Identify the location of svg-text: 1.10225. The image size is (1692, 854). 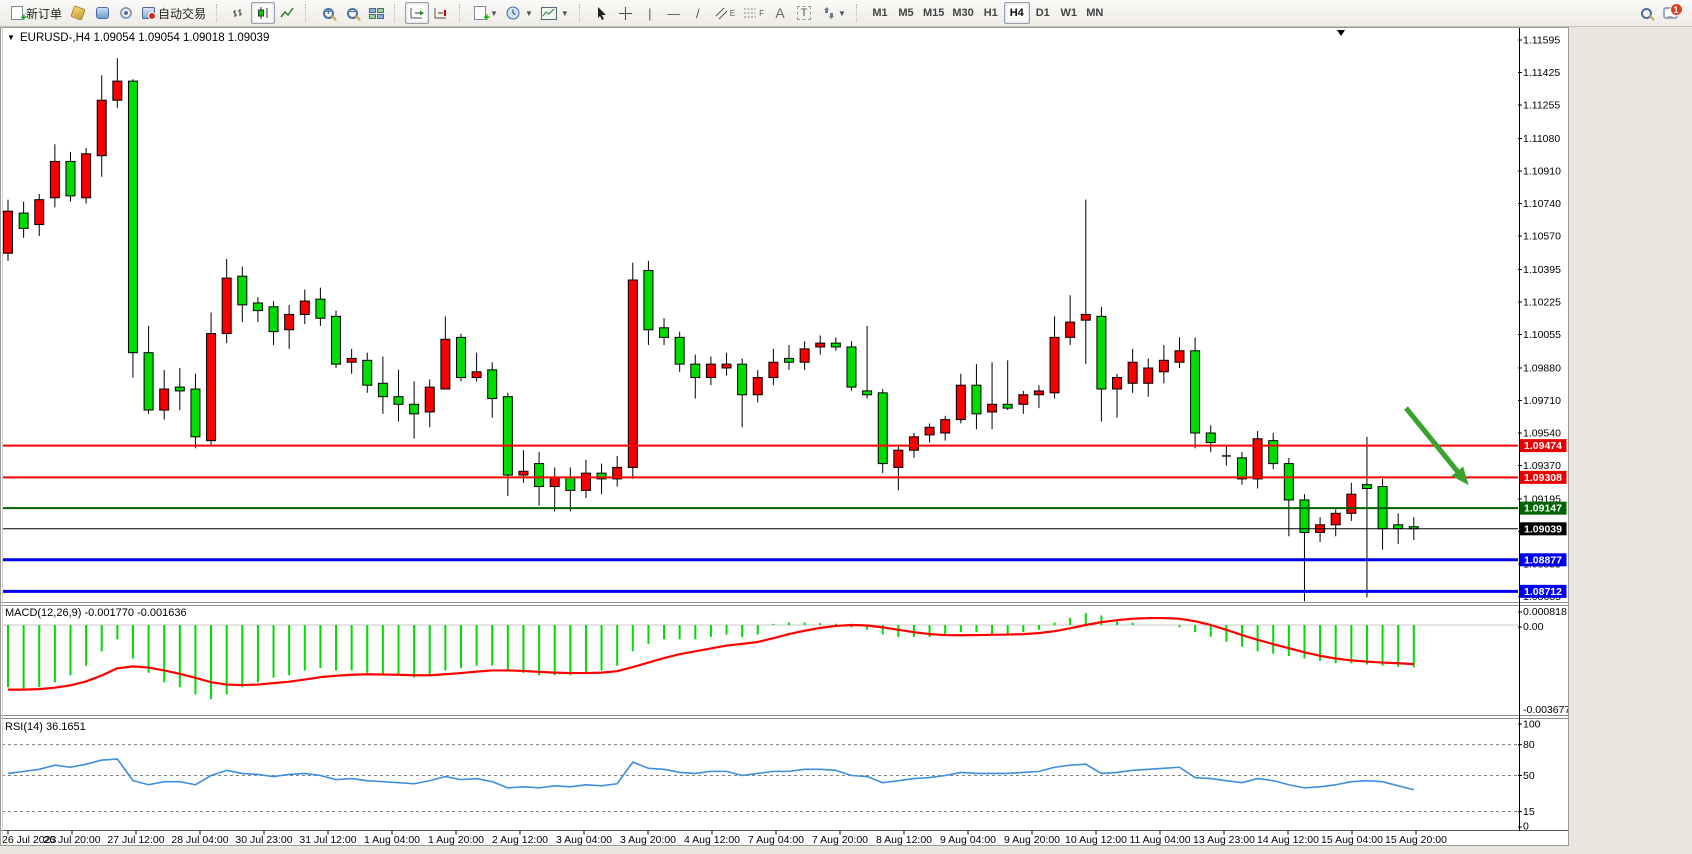
(1542, 302).